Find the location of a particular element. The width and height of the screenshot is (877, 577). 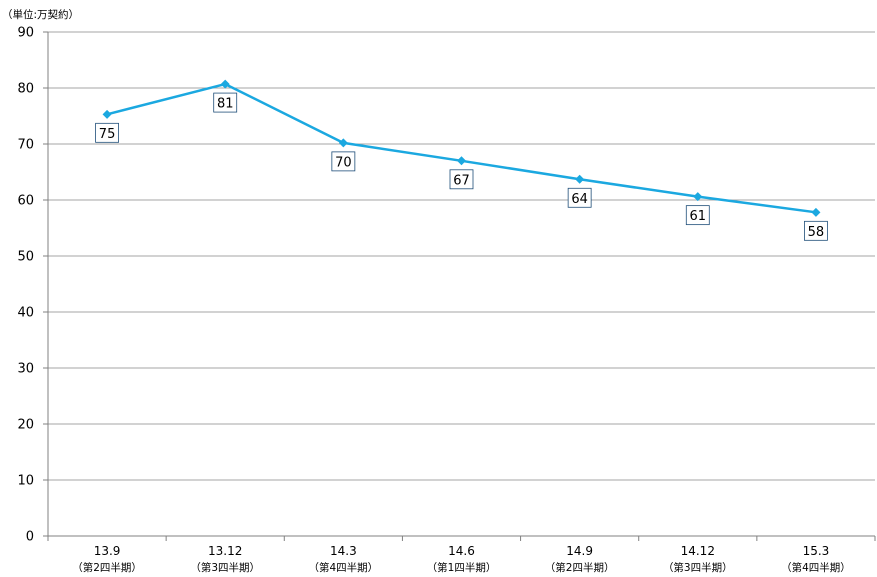

data-label: 67 is located at coordinates (461, 180).